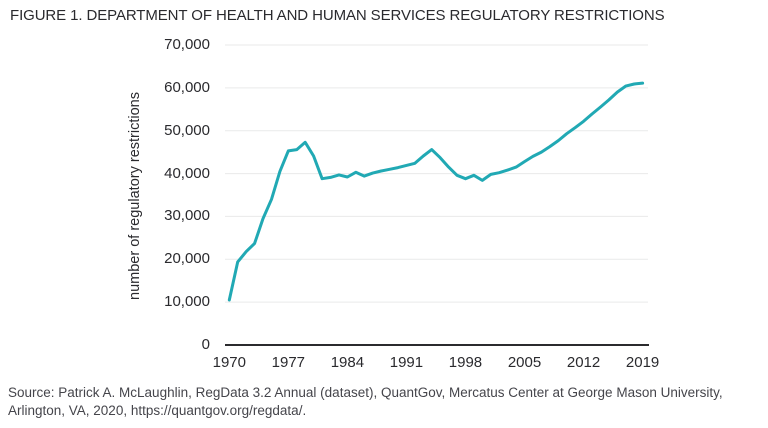  Describe the element at coordinates (187, 259) in the screenshot. I see `y-tick-label: 20,000` at that location.